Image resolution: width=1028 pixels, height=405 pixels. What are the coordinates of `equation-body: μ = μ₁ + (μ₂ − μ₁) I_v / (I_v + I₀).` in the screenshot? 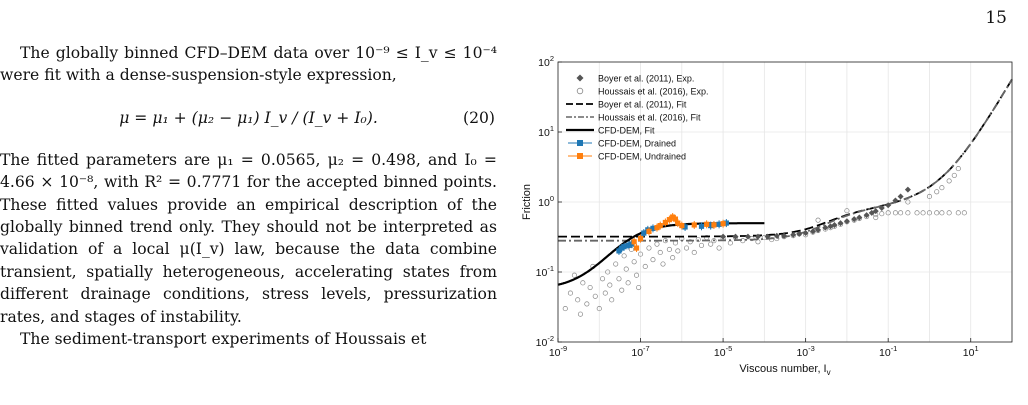 It's located at (248, 117).